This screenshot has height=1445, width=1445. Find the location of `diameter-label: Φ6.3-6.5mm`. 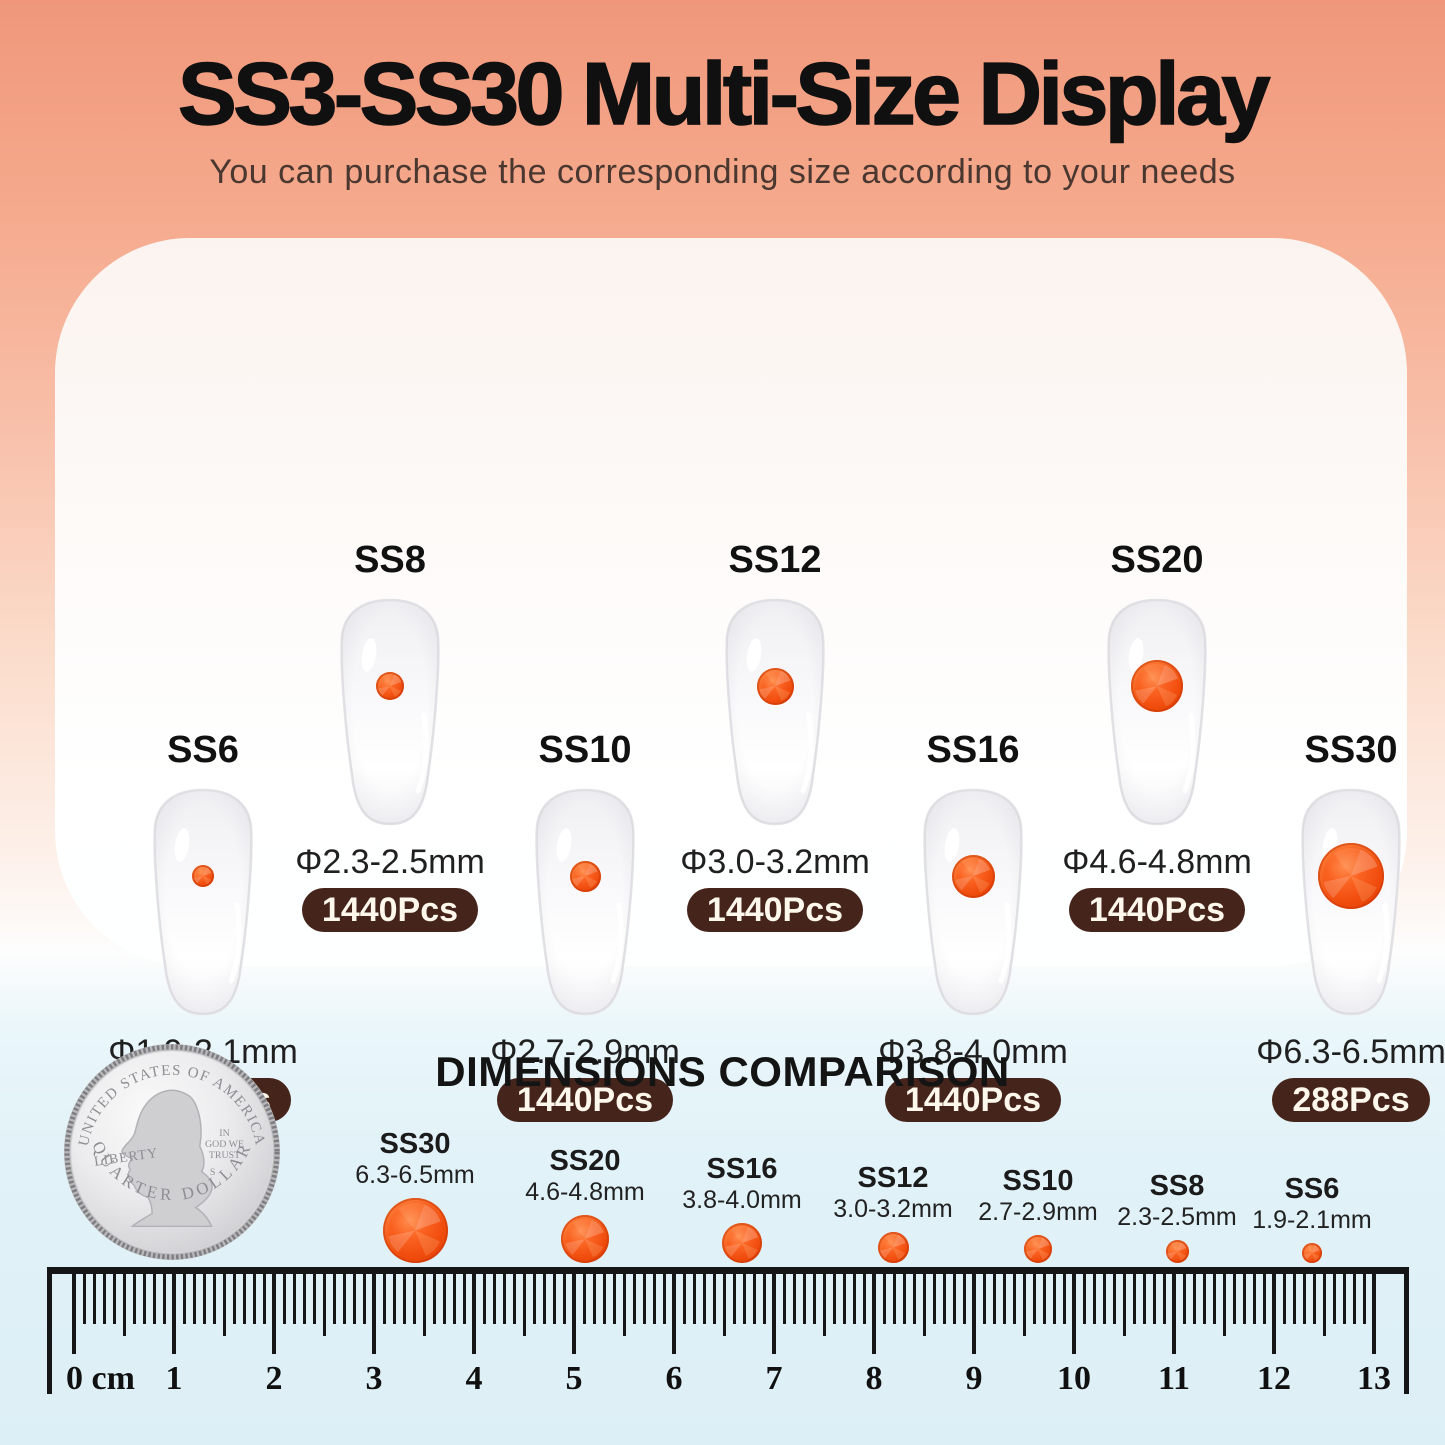

diameter-label: Φ6.3-6.5mm is located at coordinates (1350, 1052).